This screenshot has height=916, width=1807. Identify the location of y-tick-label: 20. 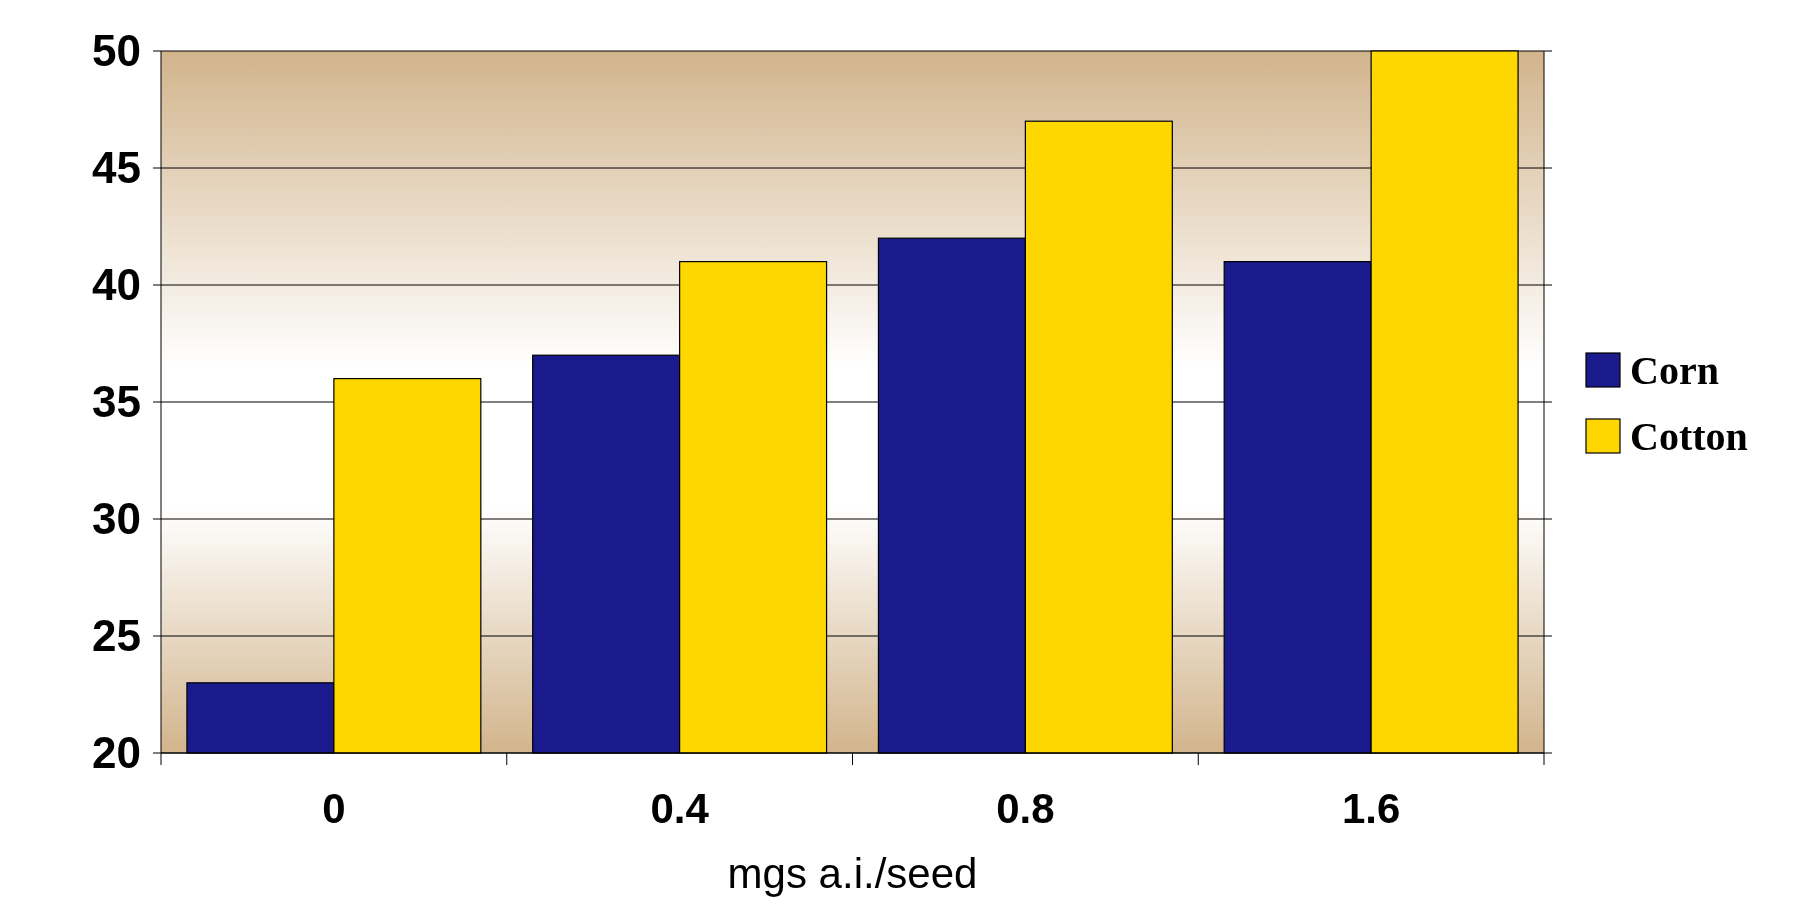
(116, 753).